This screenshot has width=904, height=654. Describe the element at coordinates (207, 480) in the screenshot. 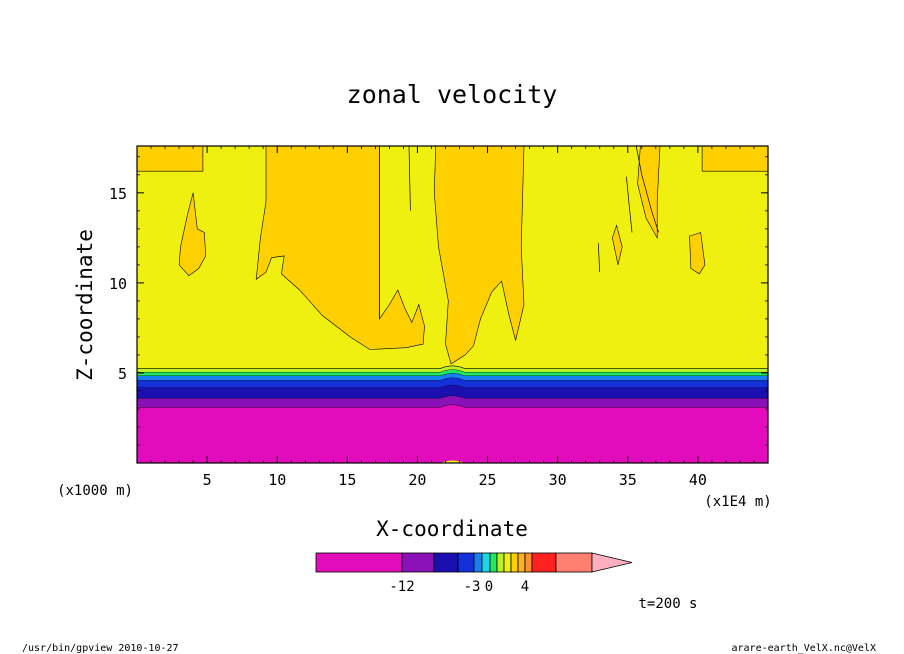

I see `x-tick-label: 5` at that location.